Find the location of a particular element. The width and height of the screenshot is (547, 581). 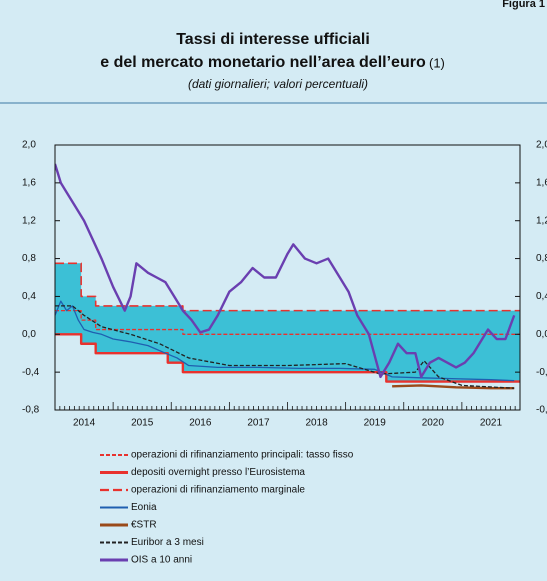

legend-label: depositi overnight presso l’Eurosistema is located at coordinates (218, 472).